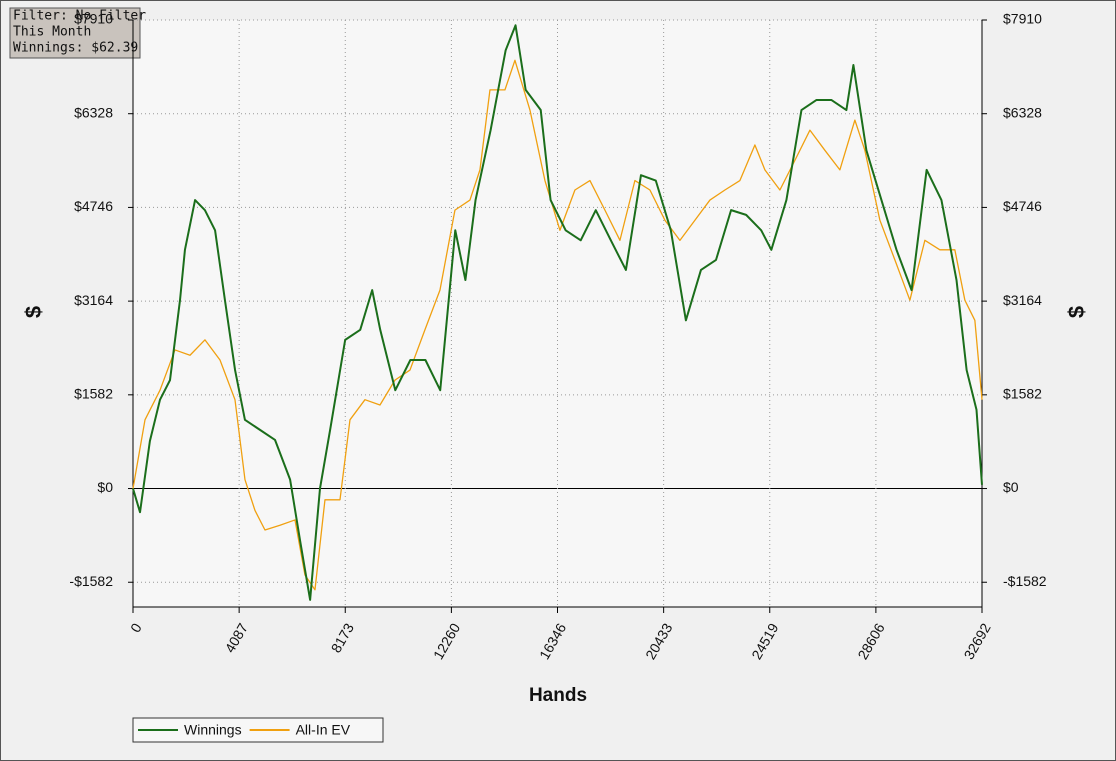 The image size is (1116, 761). I want to click on y2-tick-label: $7910, so click(1022, 19).